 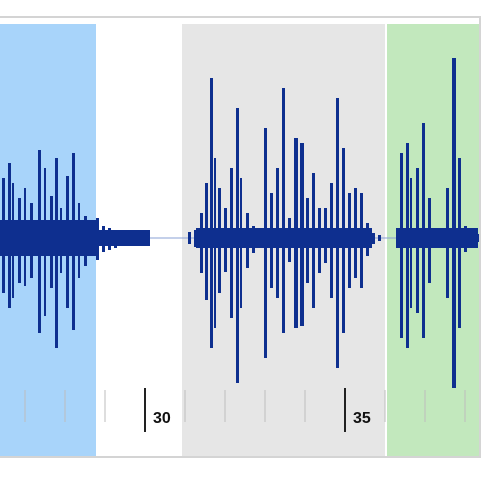 I want to click on timeline-label-35: 35, so click(x=362, y=418).